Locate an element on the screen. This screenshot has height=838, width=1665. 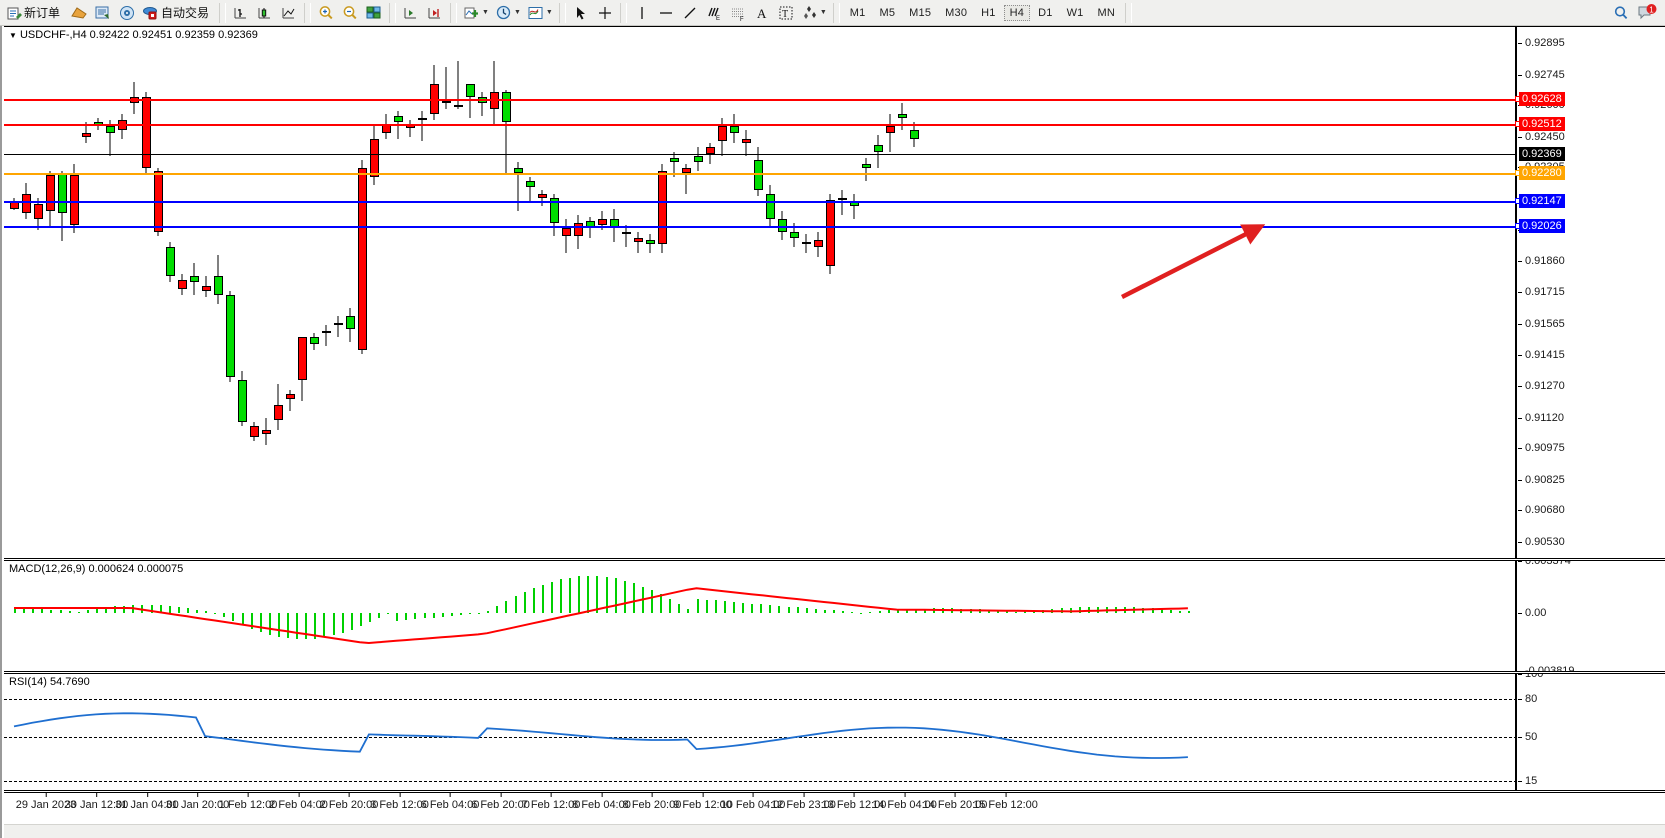
line-chart-button is located at coordinates (289, 13).